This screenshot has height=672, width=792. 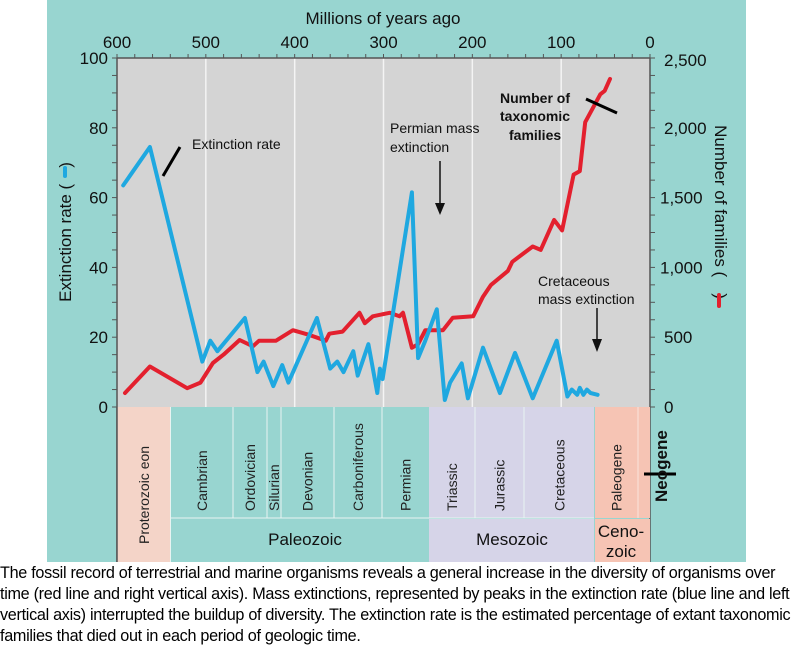 What do you see at coordinates (719, 300) in the screenshot?
I see `red-line-legend-swatch` at bounding box center [719, 300].